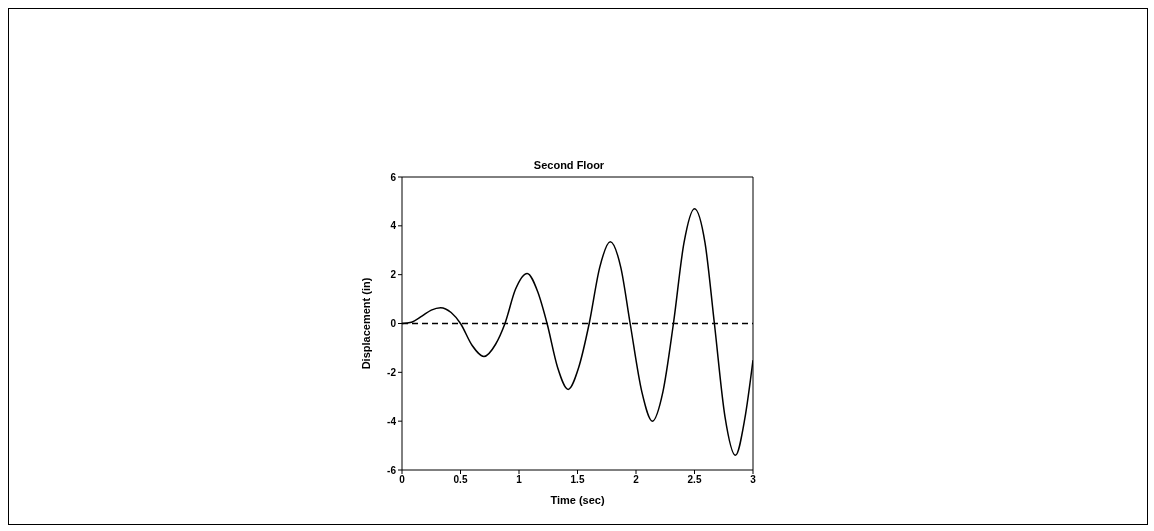  What do you see at coordinates (392, 470) in the screenshot?
I see `y-tick-label: -6` at bounding box center [392, 470].